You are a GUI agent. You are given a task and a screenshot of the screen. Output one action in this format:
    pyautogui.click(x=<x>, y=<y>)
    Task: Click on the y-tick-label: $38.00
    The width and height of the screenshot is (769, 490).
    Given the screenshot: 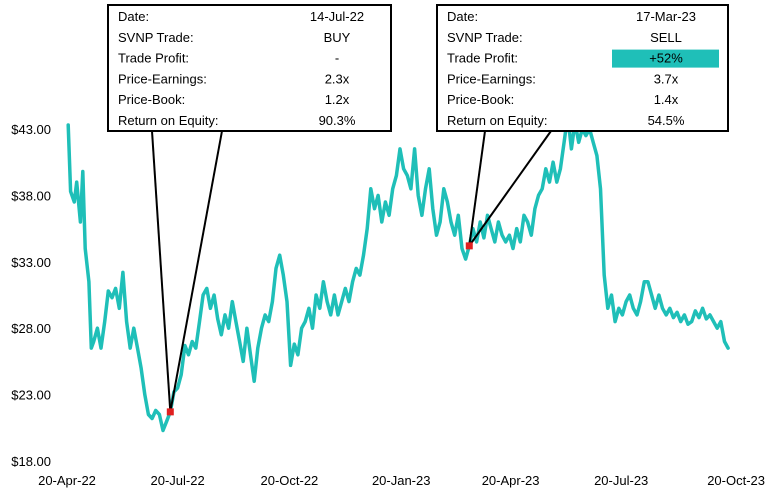 What is the action you would take?
    pyautogui.click(x=31, y=195)
    